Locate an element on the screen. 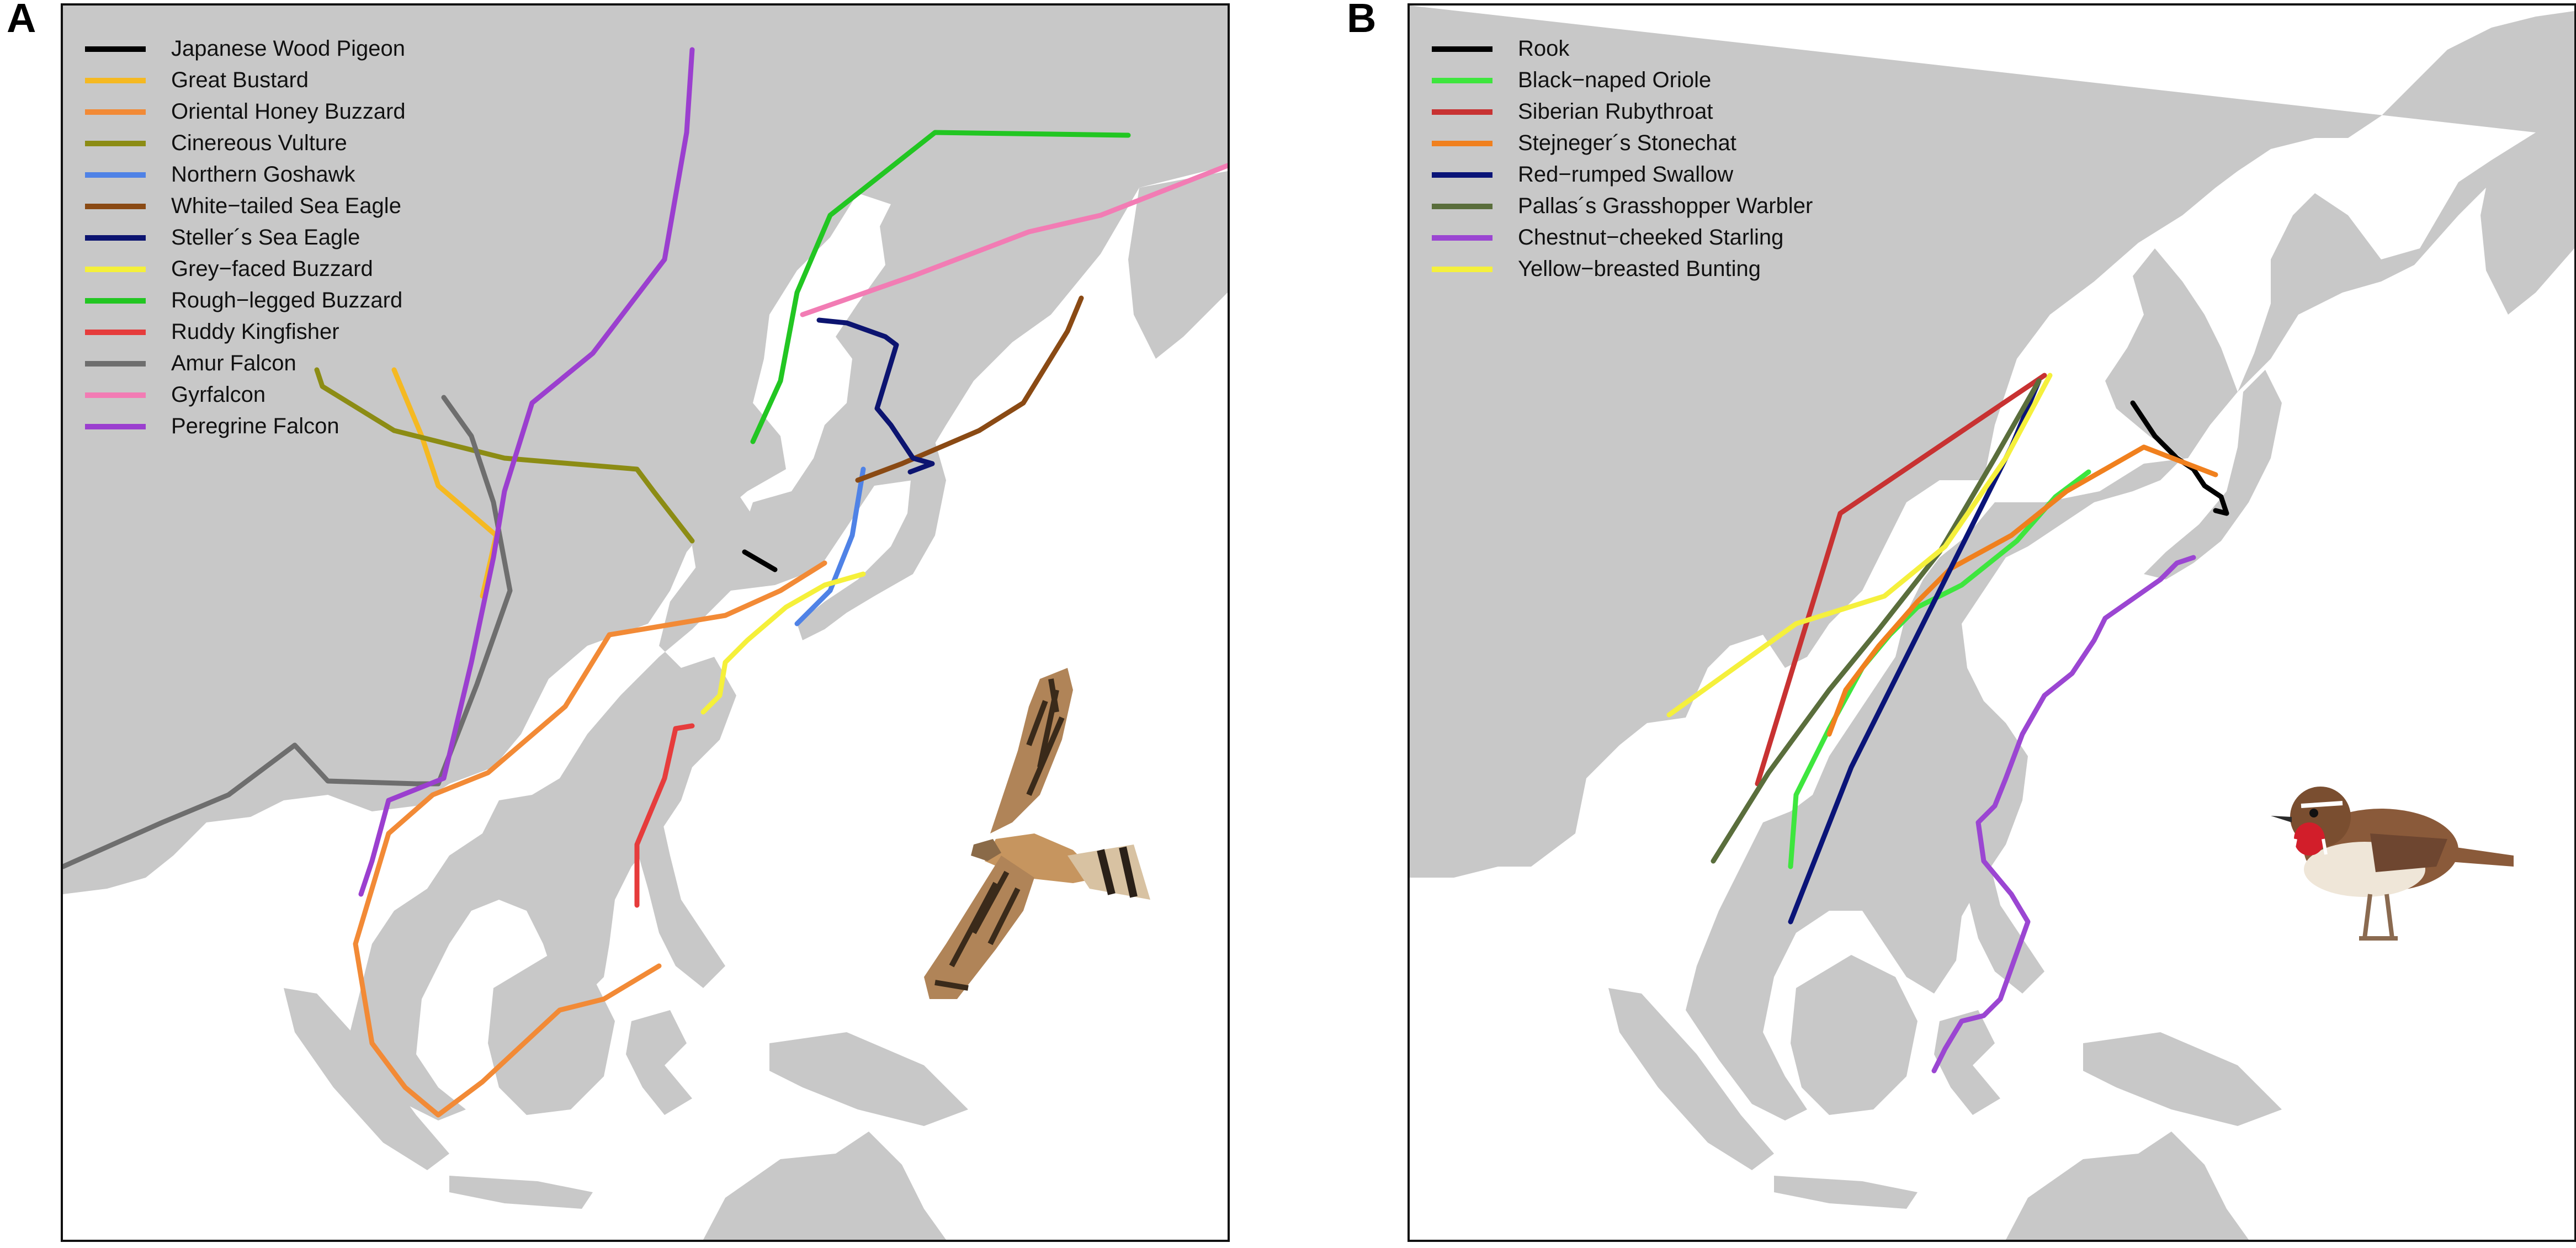 Image resolution: width=2576 pixels, height=1248 pixels. siberian-rubythroat-illustration is located at coordinates (2392, 864).